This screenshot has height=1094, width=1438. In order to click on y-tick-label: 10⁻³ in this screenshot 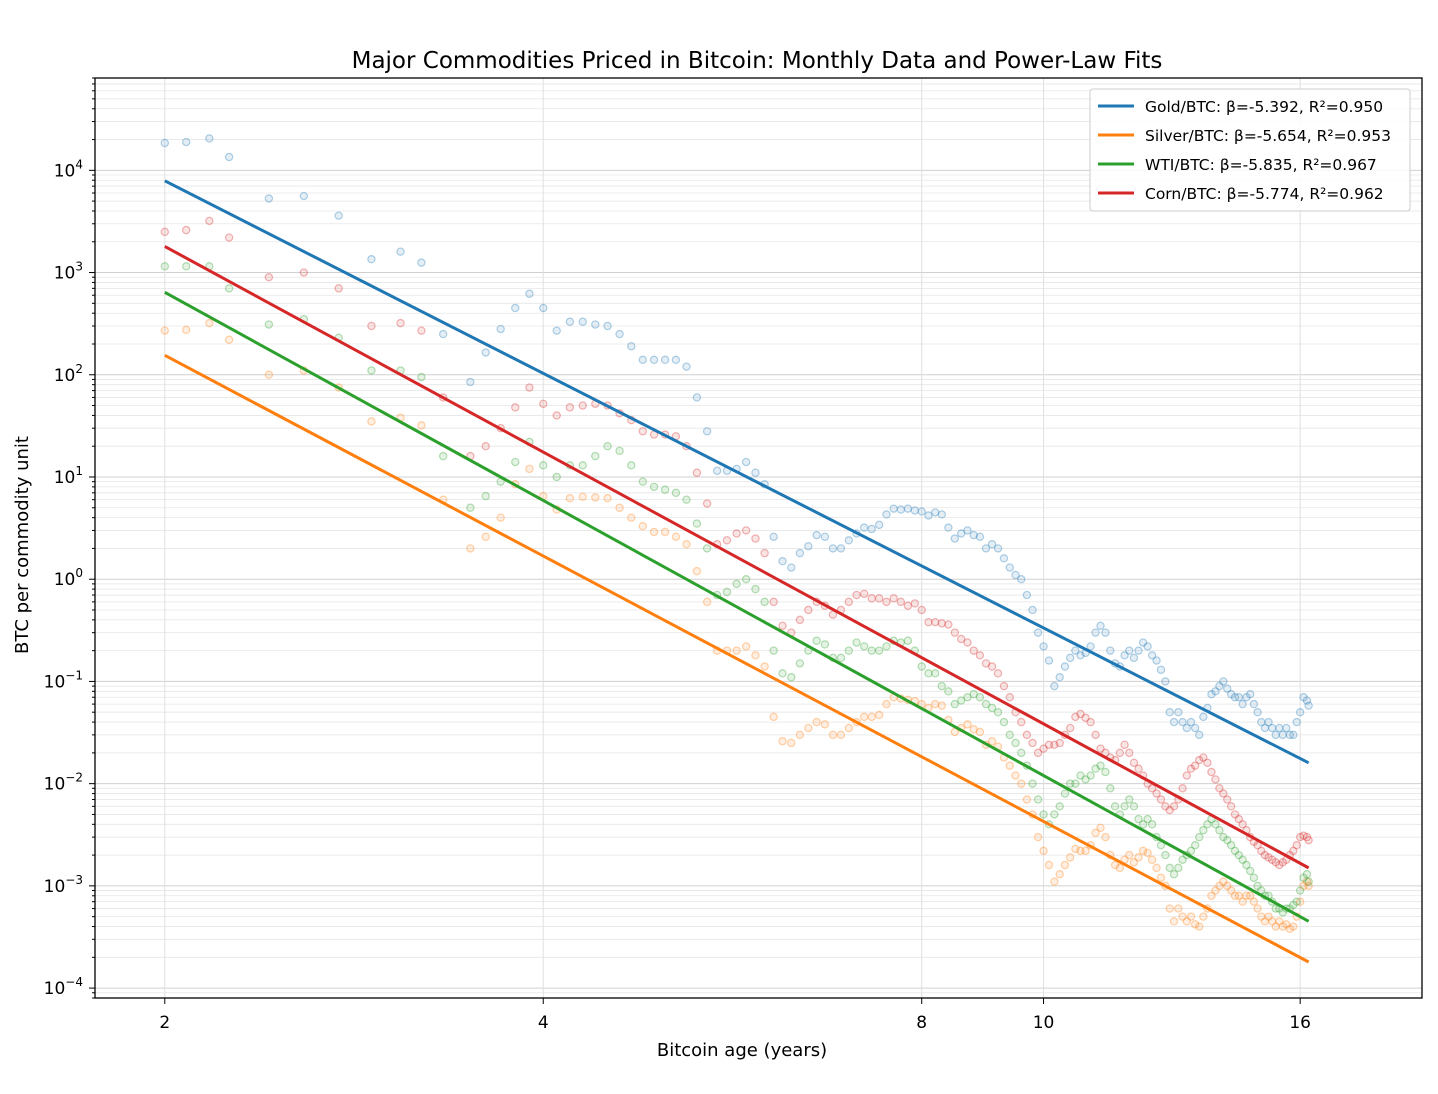, I will do `click(63, 885)`.